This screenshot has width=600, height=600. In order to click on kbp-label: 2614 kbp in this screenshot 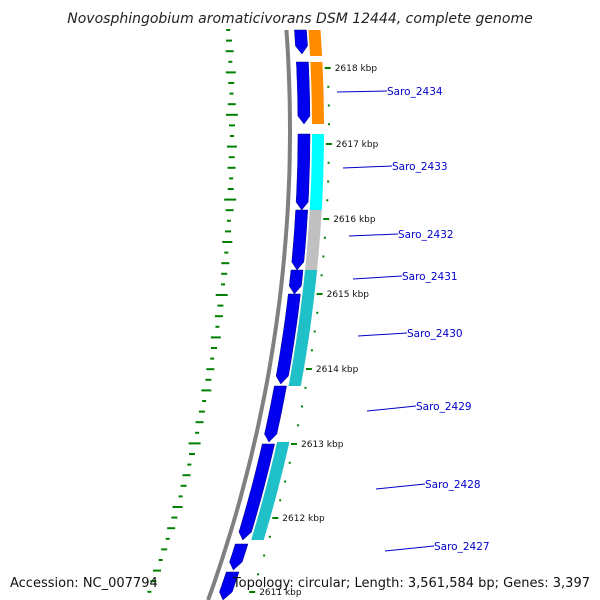, I will do `click(337, 370)`.